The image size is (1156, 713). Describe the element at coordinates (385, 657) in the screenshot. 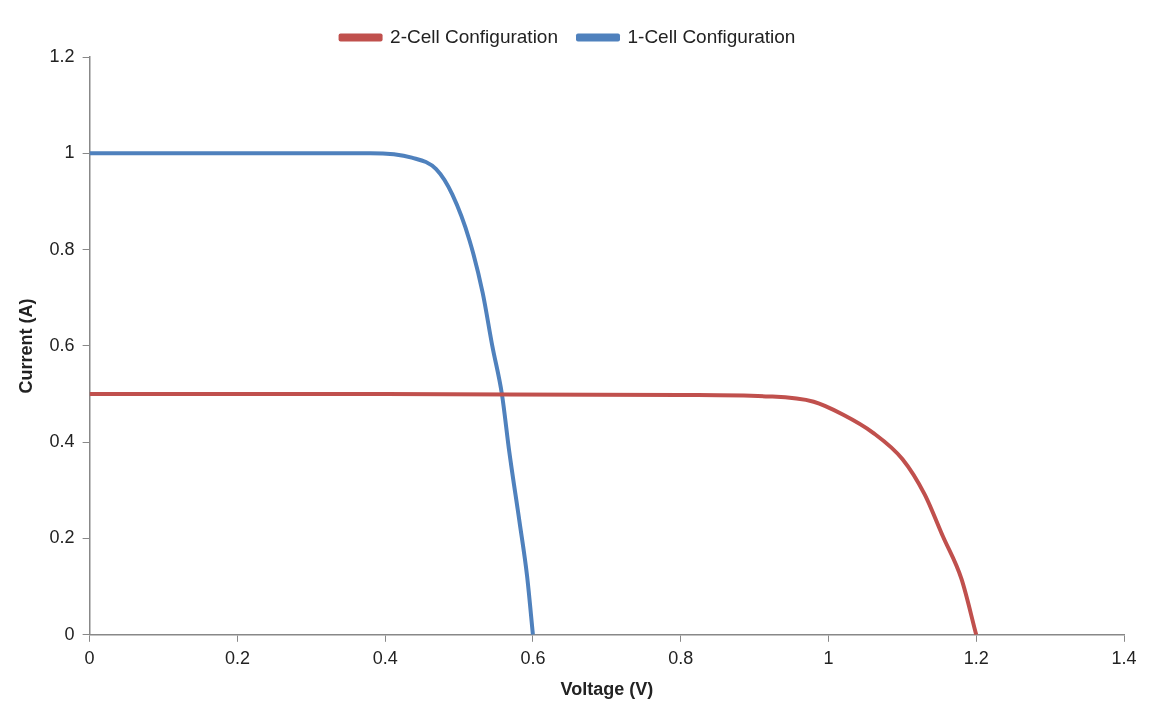

I see `x-tick-label: 0.4` at that location.